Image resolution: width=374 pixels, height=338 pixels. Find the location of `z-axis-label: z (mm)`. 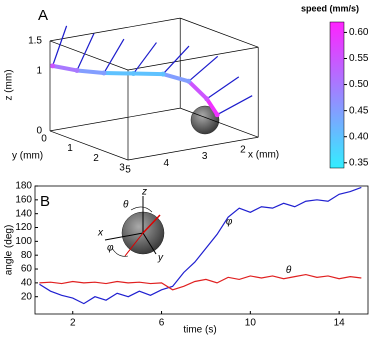

z-axis-label: z (mm) is located at coordinates (9, 84).